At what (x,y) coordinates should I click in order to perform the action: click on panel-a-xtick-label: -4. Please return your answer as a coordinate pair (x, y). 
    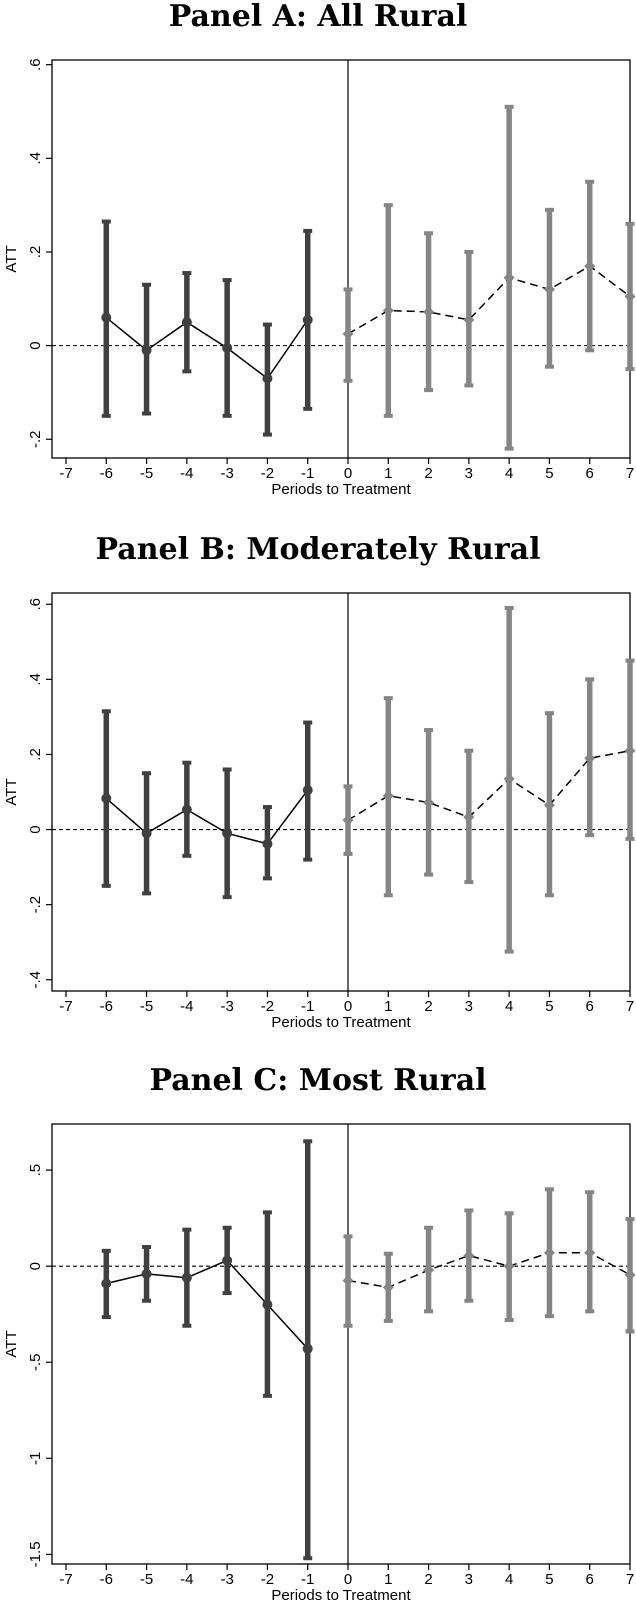
    Looking at the image, I should click on (186, 473).